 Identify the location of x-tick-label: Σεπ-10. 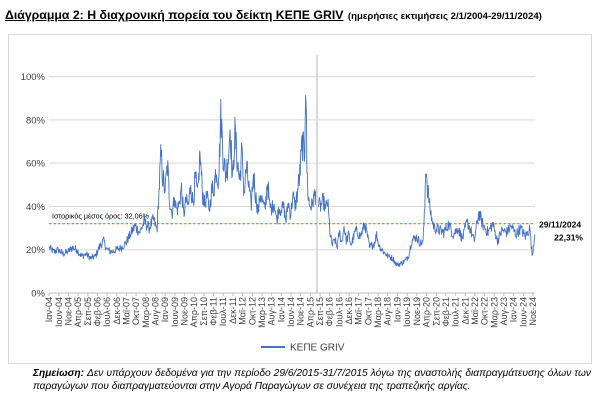
(204, 311).